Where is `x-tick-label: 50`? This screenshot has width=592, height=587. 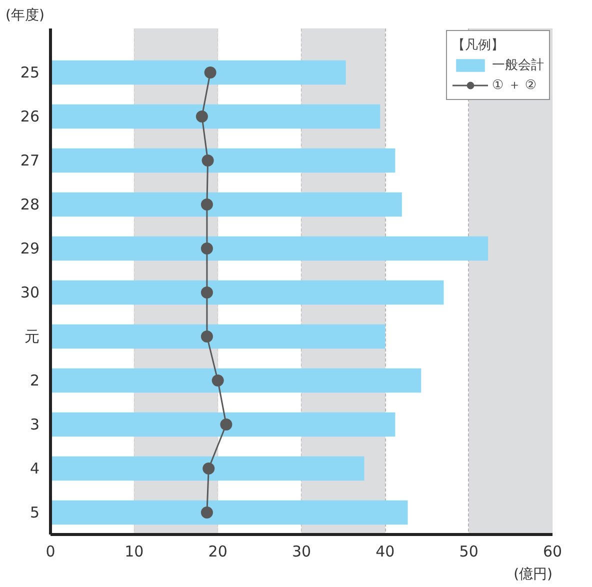 x-tick-label: 50 is located at coordinates (468, 551).